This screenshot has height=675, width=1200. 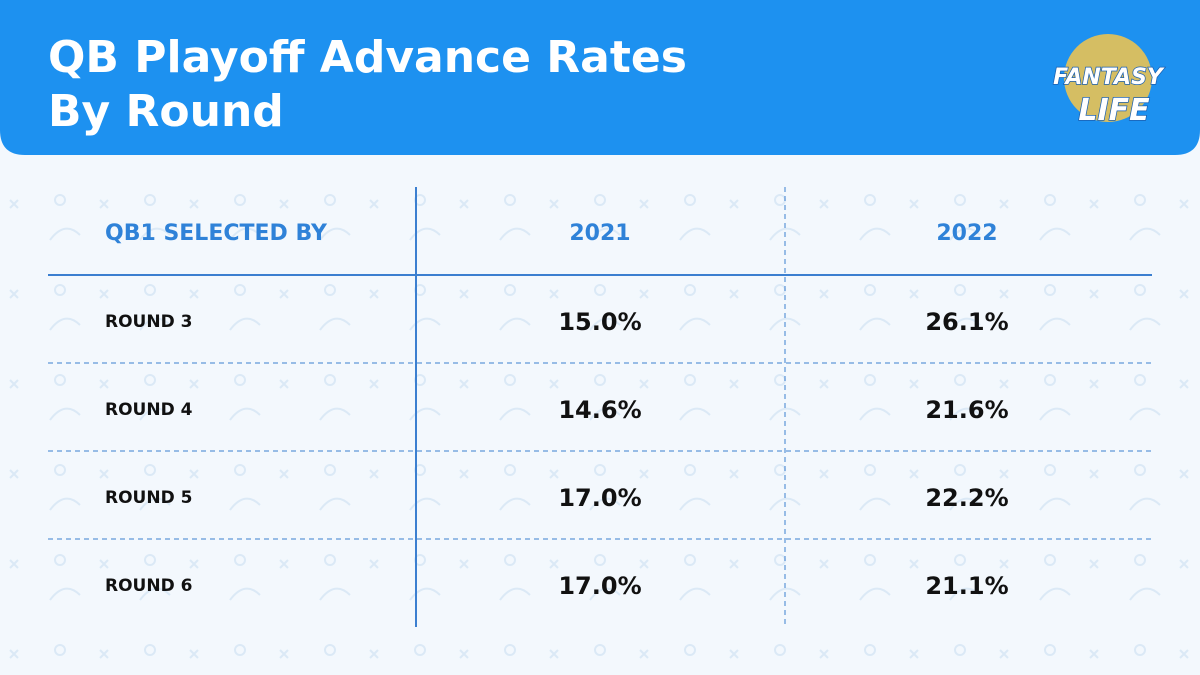 I want to click on column-header: 2022, so click(x=966, y=233).